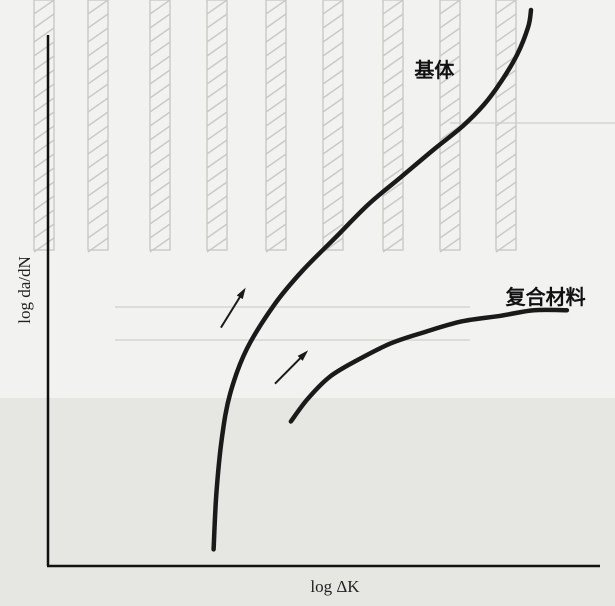  I want to click on y-axis-title: log da/dN, so click(24, 290).